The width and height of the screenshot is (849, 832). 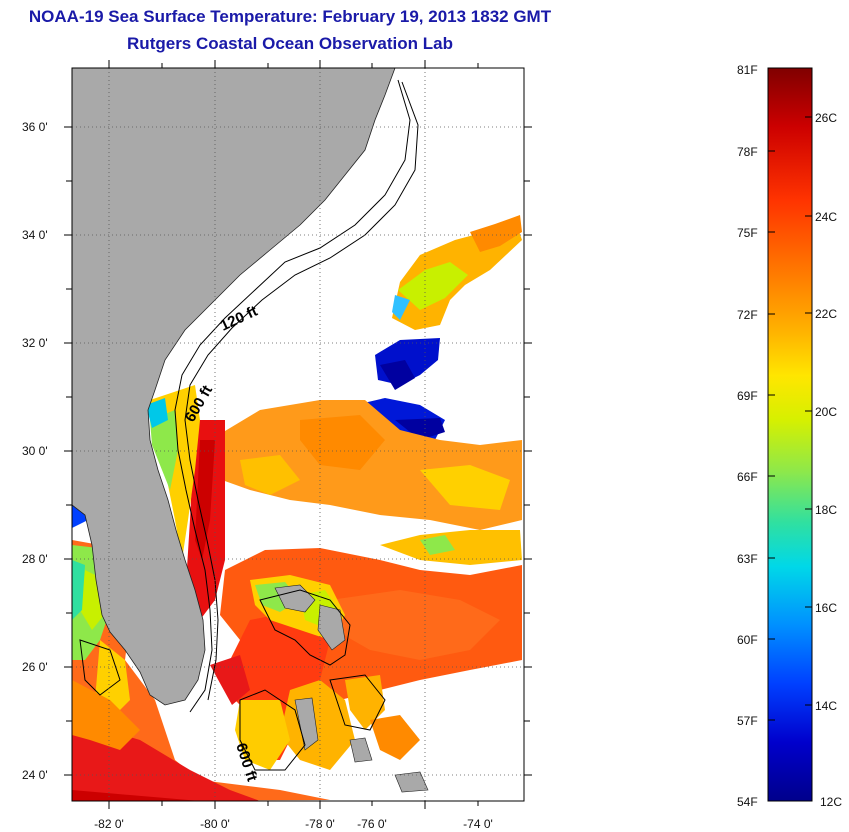 I want to click on colorbar-c-label: 26C, so click(x=826, y=118).